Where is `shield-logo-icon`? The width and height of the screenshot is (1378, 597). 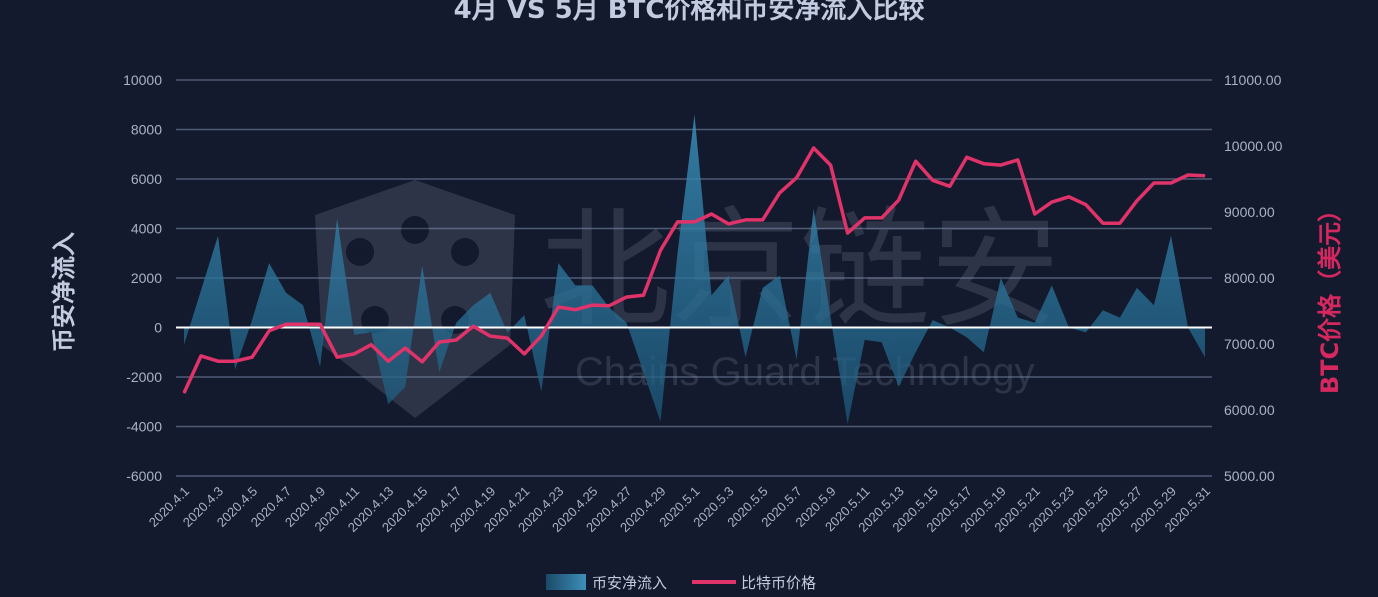 shield-logo-icon is located at coordinates (415, 299).